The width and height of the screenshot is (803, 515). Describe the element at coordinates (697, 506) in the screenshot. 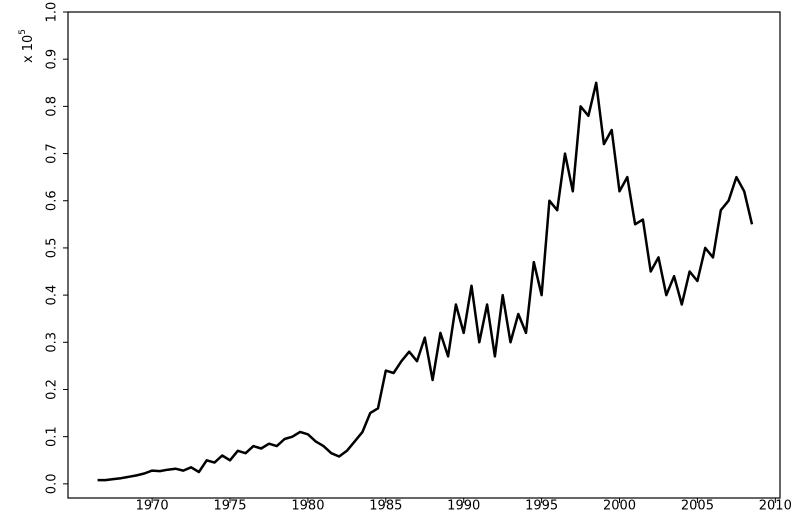

I see `x-tick-label: 2005` at that location.